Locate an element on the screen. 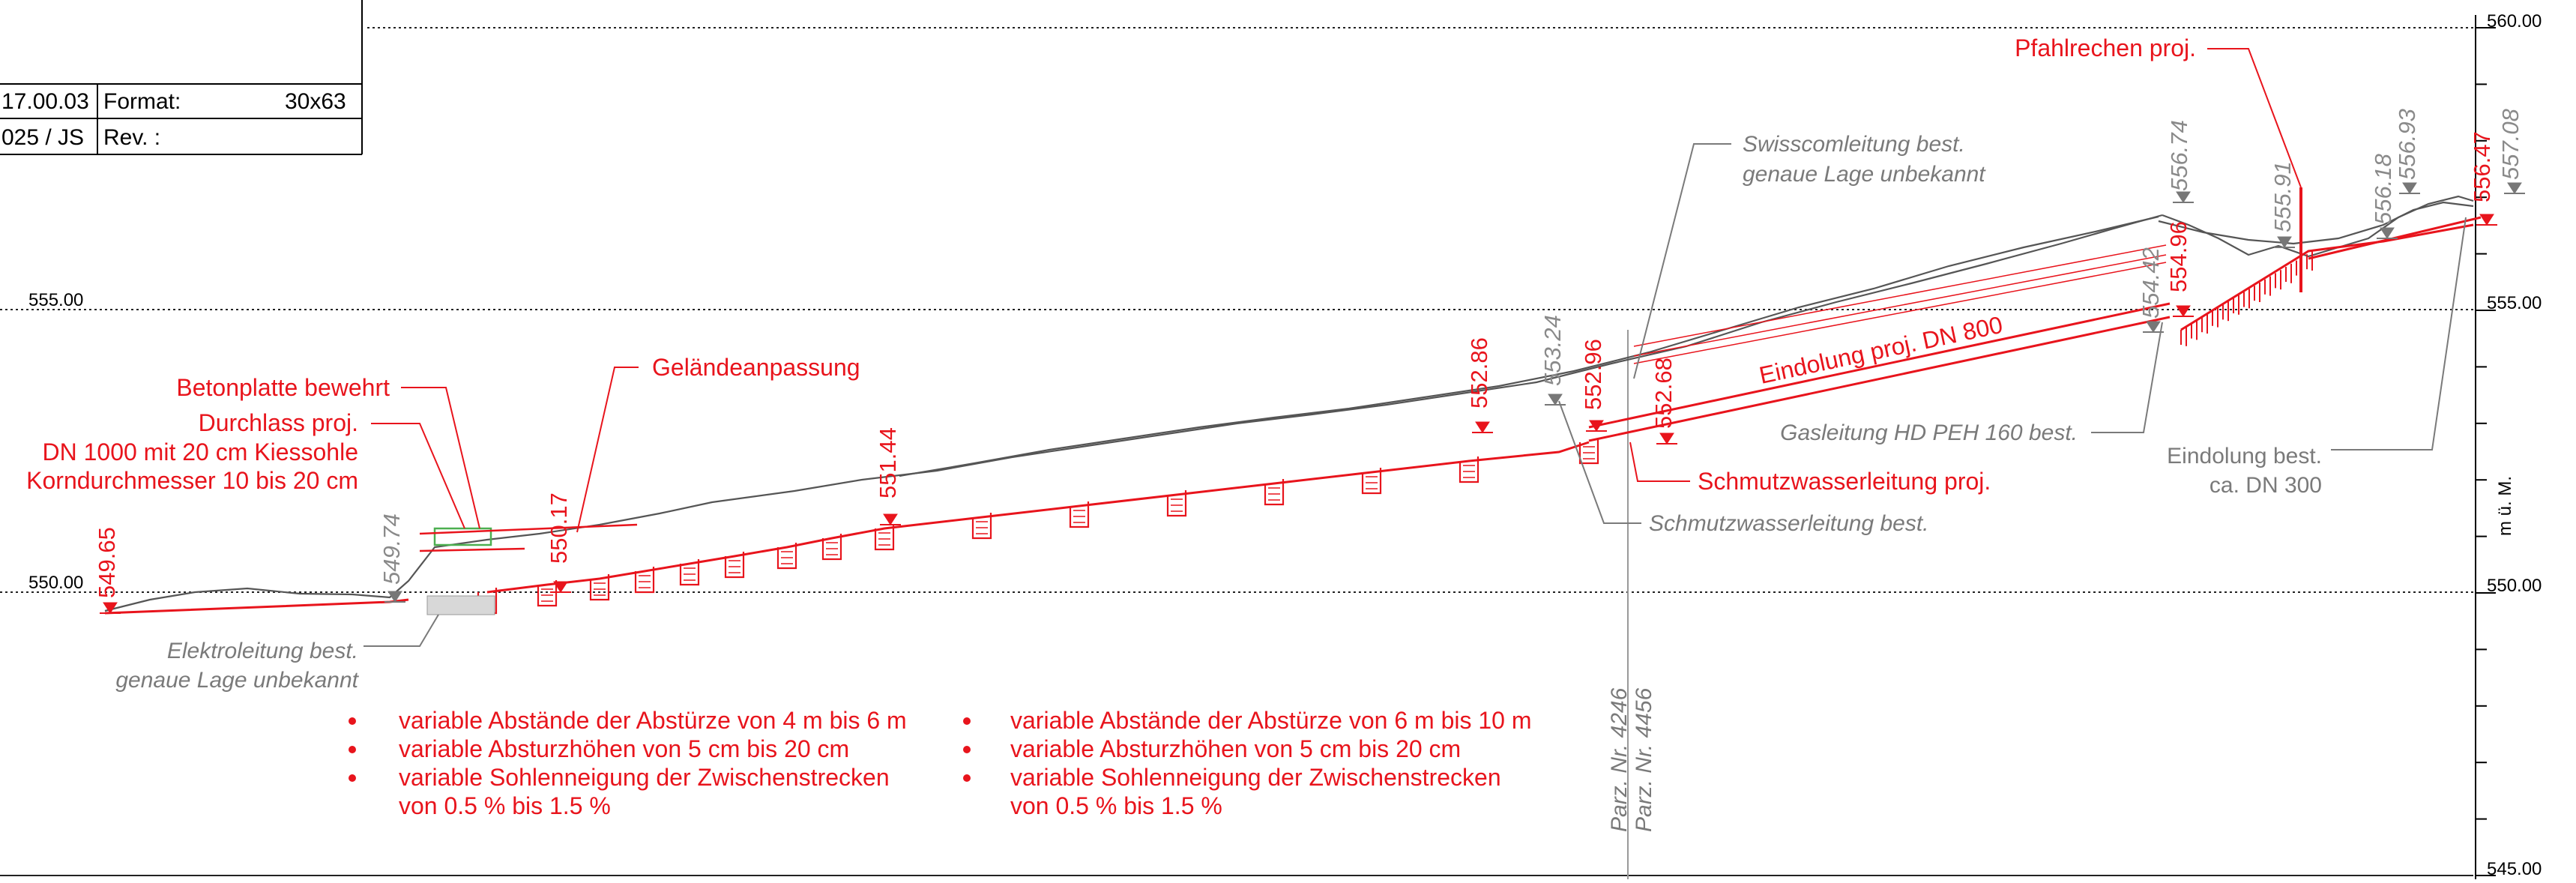 Image resolution: width=2576 pixels, height=883 pixels. leader-gelaende is located at coordinates (608, 450).